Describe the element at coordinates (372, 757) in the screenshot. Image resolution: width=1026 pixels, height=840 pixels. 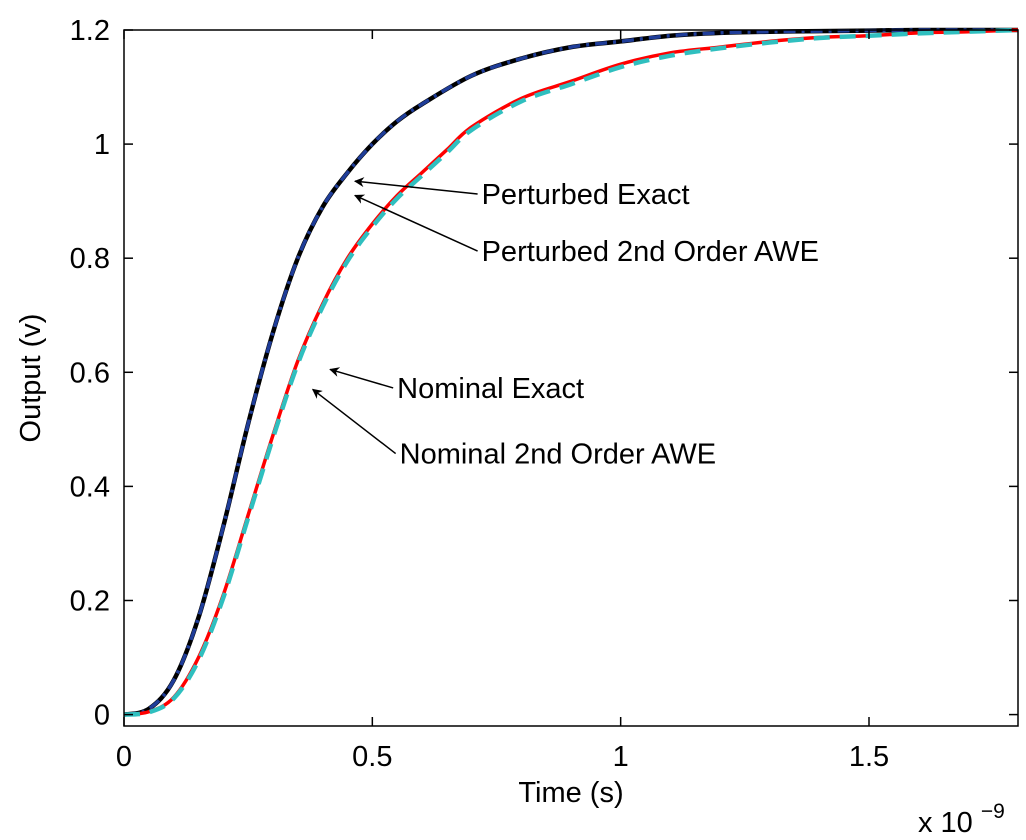
I see `x-tick-label: 0.5` at that location.